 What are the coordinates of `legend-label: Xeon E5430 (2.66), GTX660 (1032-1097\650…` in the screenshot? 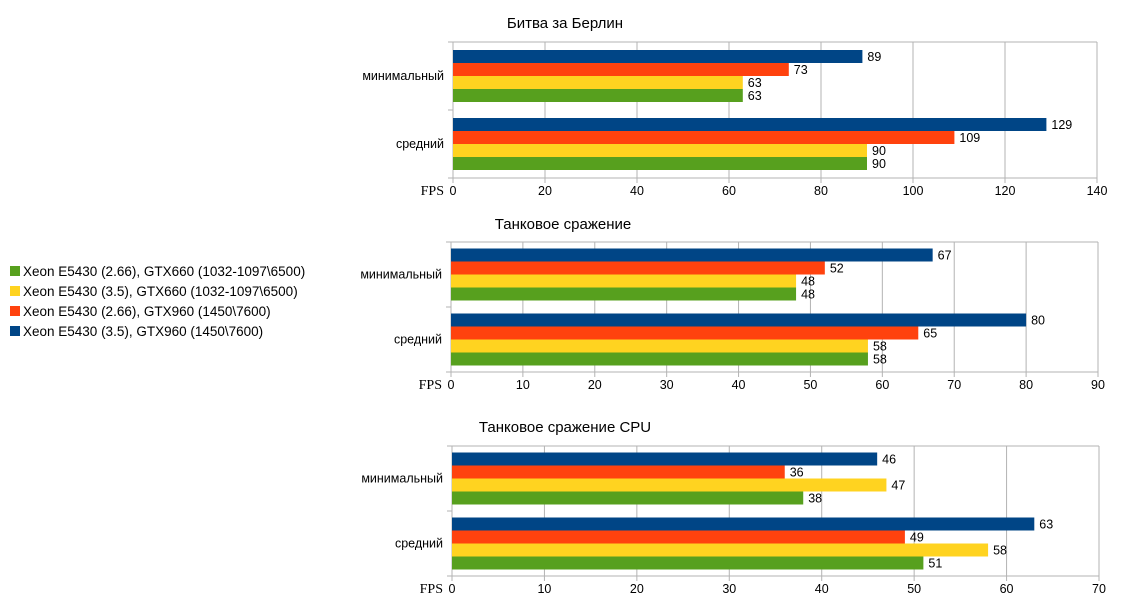 It's located at (164, 271).